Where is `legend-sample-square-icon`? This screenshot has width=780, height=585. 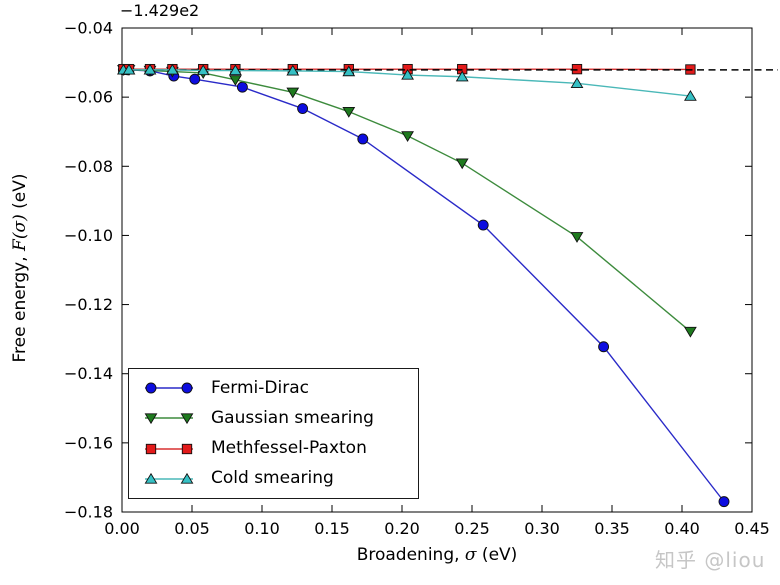
legend-sample-square-icon is located at coordinates (169, 448).